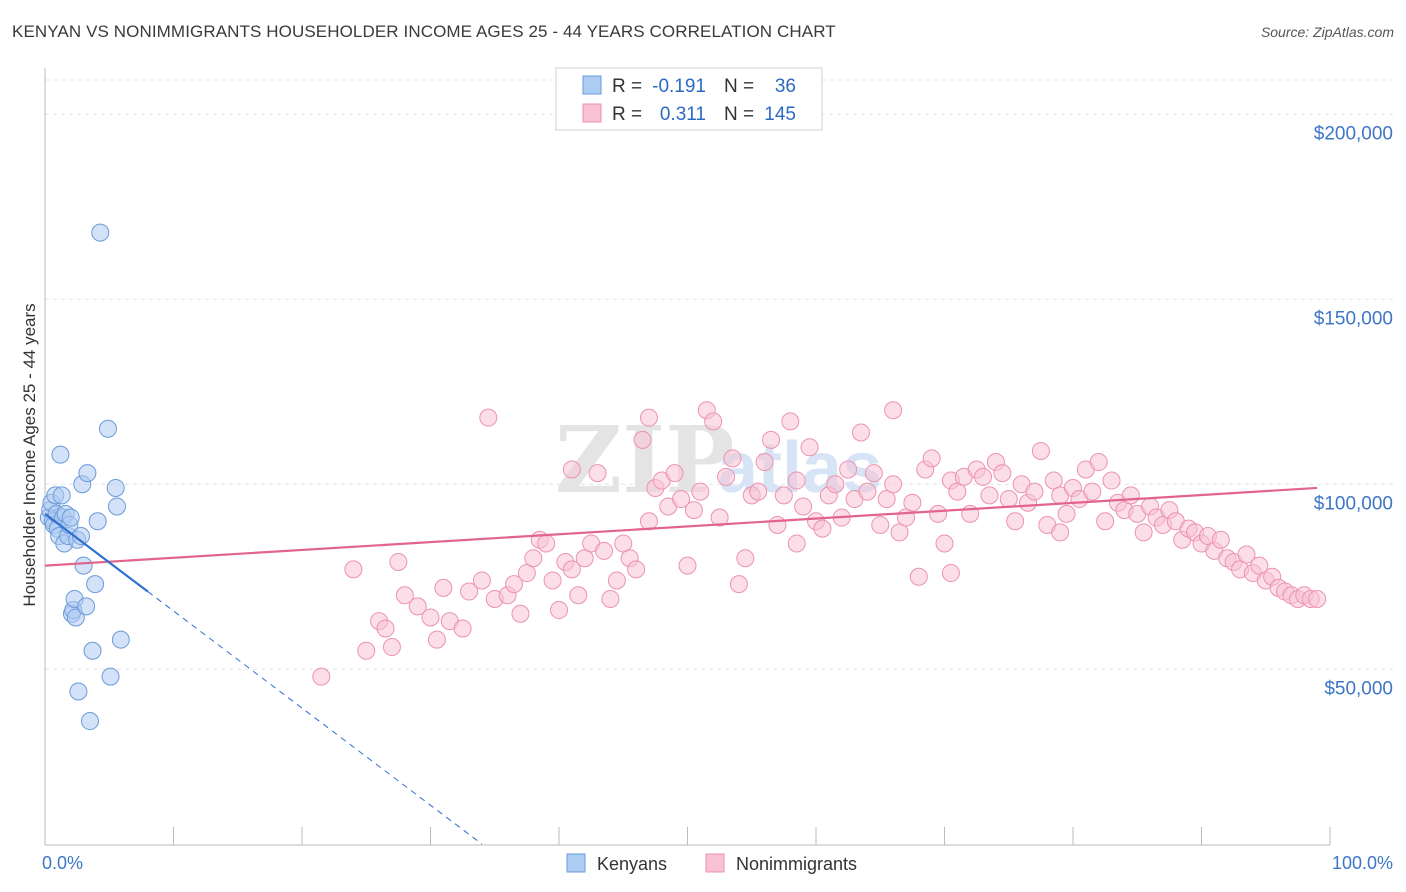 The height and width of the screenshot is (892, 1406). What do you see at coordinates (780, 114) in the screenshot?
I see `legend-n-value-nonimmigrants: 145` at bounding box center [780, 114].